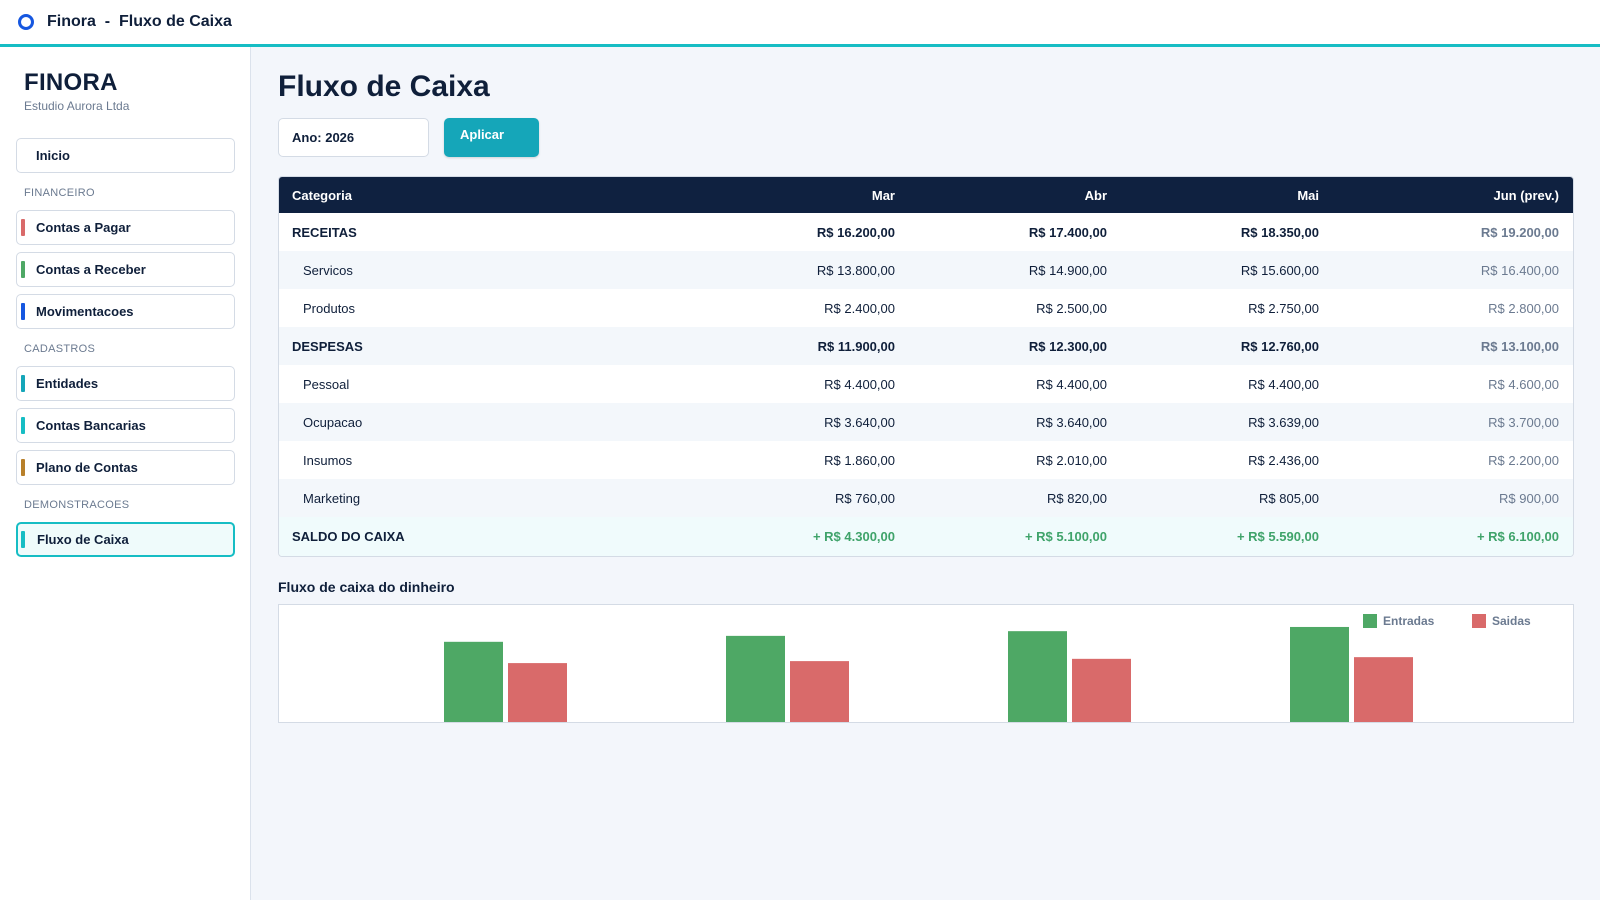  Describe the element at coordinates (1277, 536) in the screenshot. I see `cell-value: + R$ 5.590,00` at that location.